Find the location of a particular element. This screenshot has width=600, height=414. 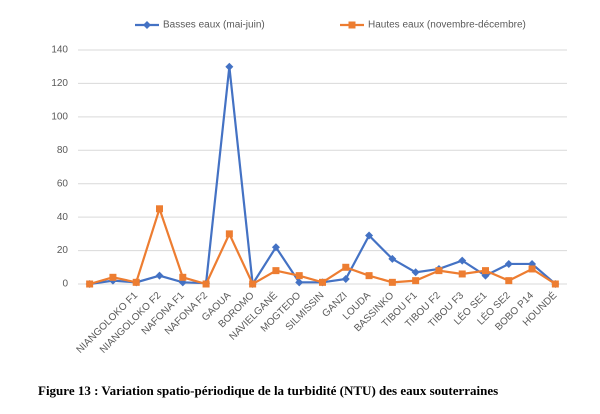

y-tick-label: 120 is located at coordinates (59, 83).